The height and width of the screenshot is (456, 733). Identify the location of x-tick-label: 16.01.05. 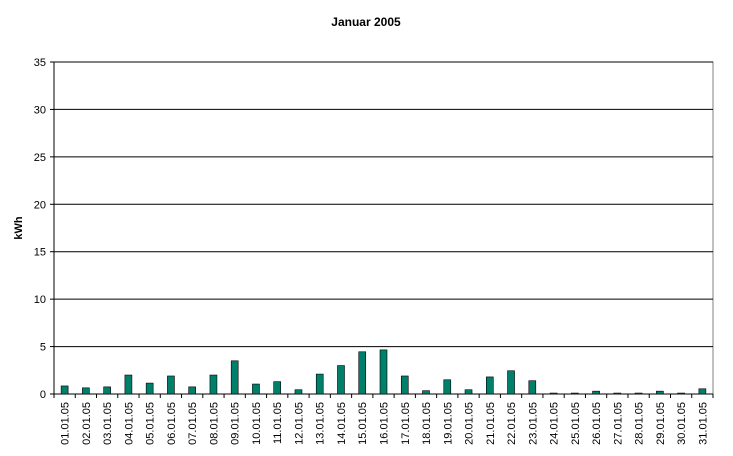
(385, 423).